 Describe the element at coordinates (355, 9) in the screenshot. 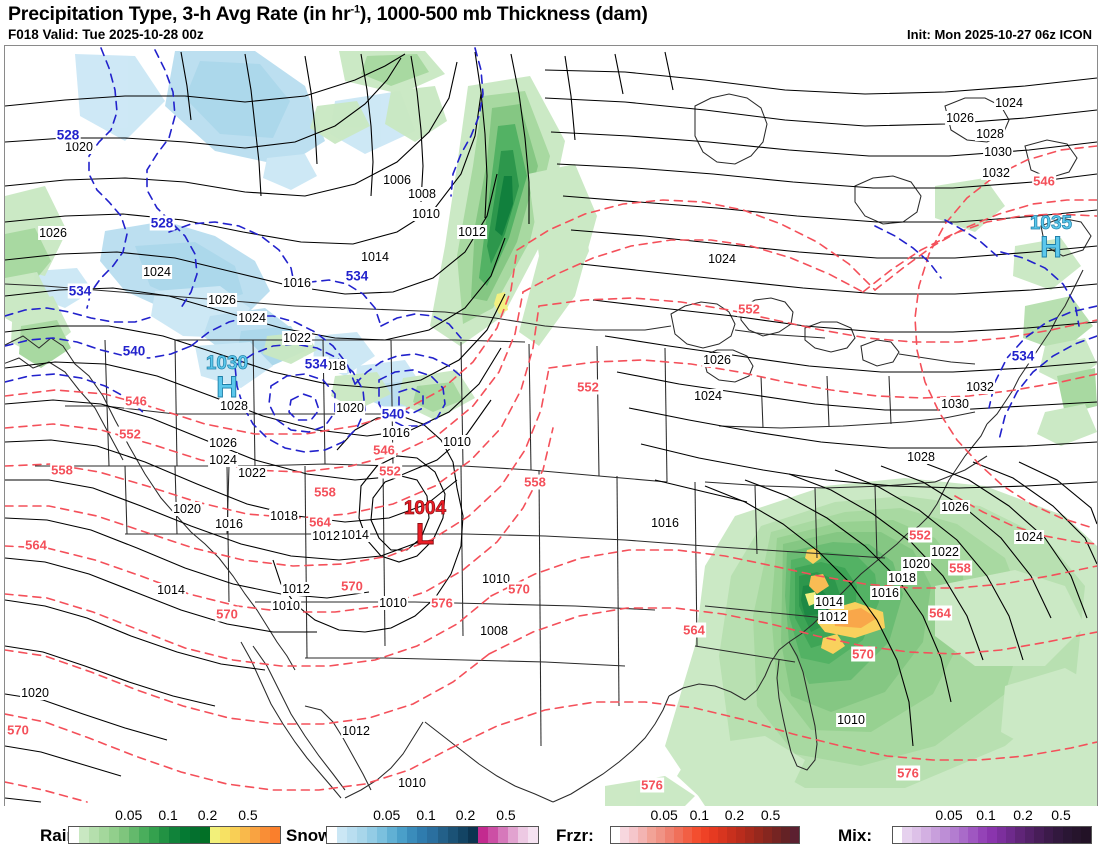

I see `title-exponent: -1` at that location.